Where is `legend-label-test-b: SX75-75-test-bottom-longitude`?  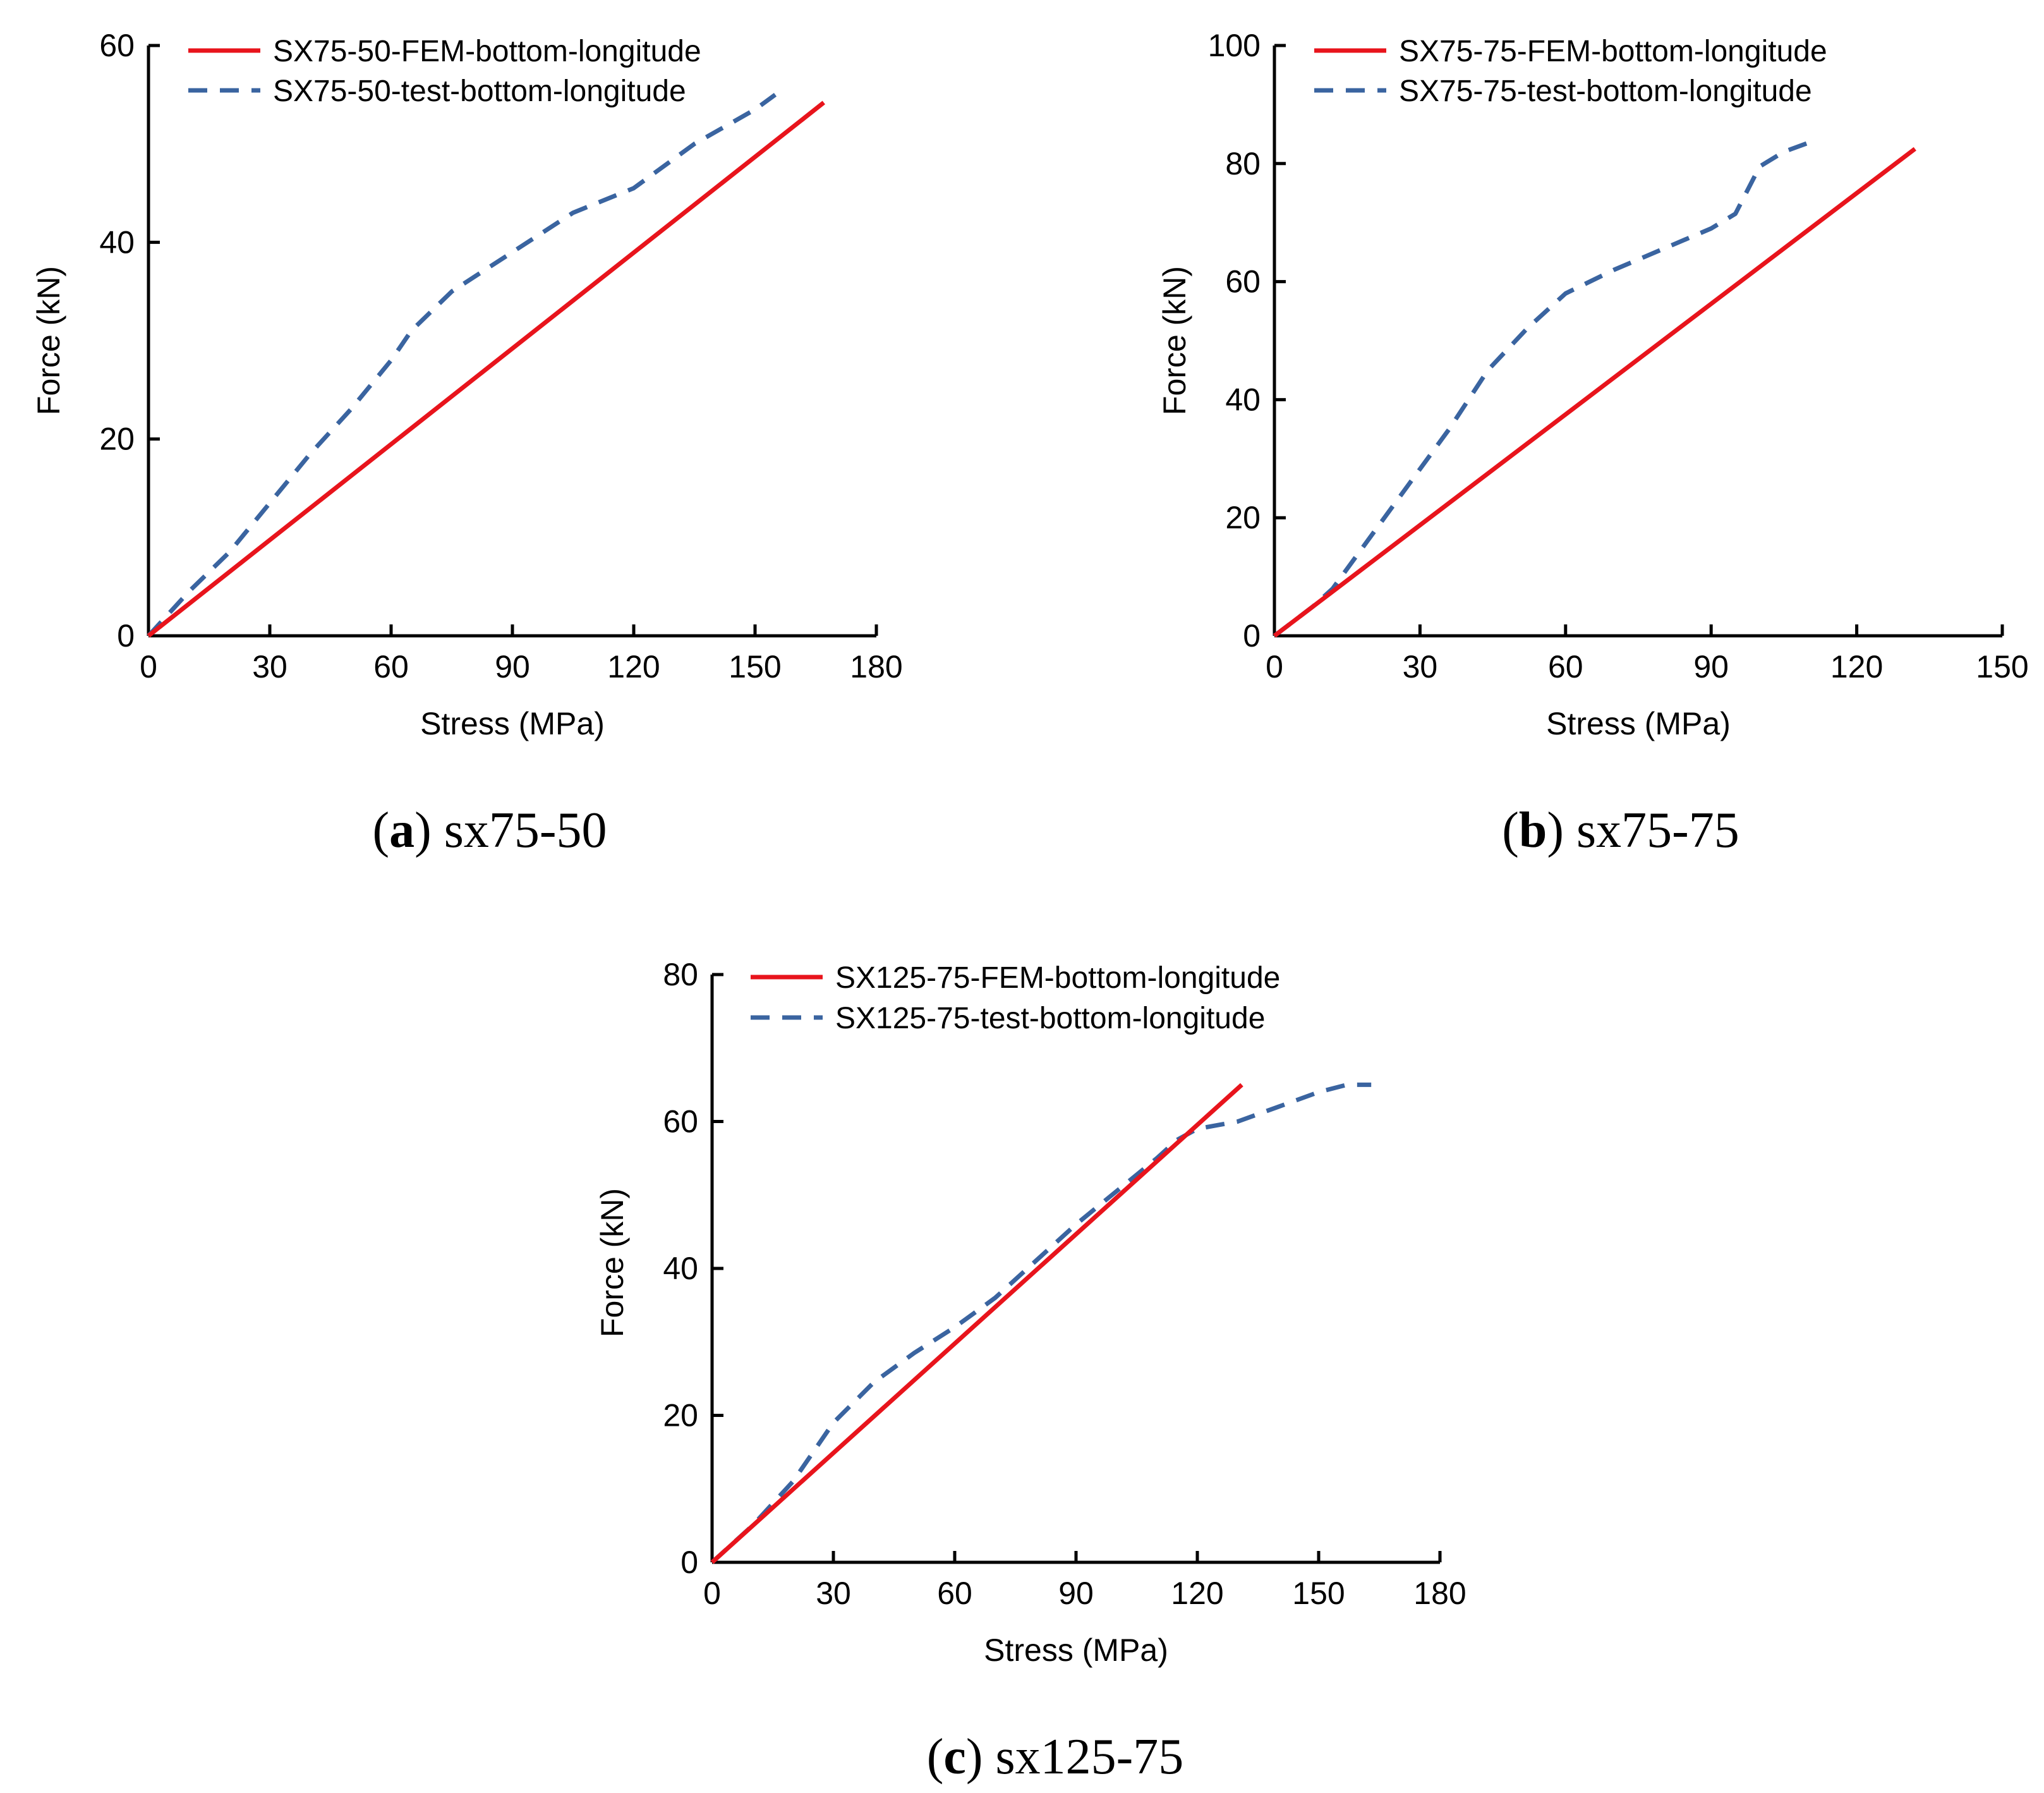
legend-label-test-b: SX75-75-test-bottom-longitude is located at coordinates (1605, 91).